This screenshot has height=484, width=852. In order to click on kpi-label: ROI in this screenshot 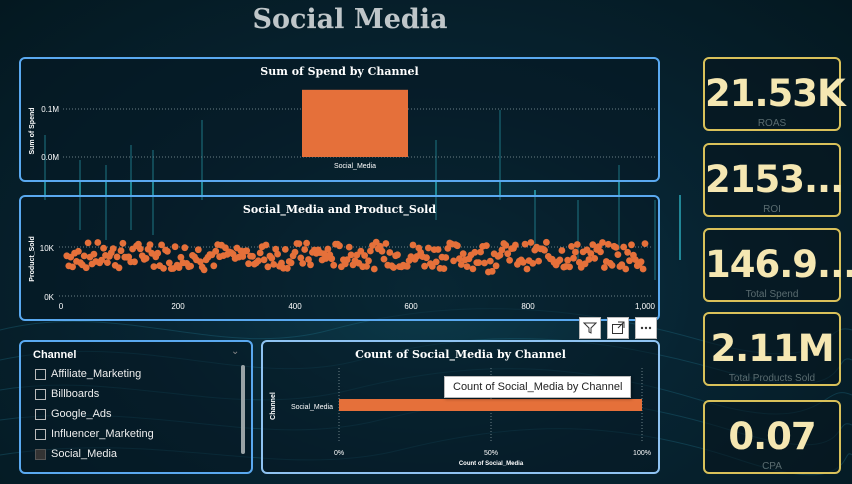, I will do `click(772, 209)`.